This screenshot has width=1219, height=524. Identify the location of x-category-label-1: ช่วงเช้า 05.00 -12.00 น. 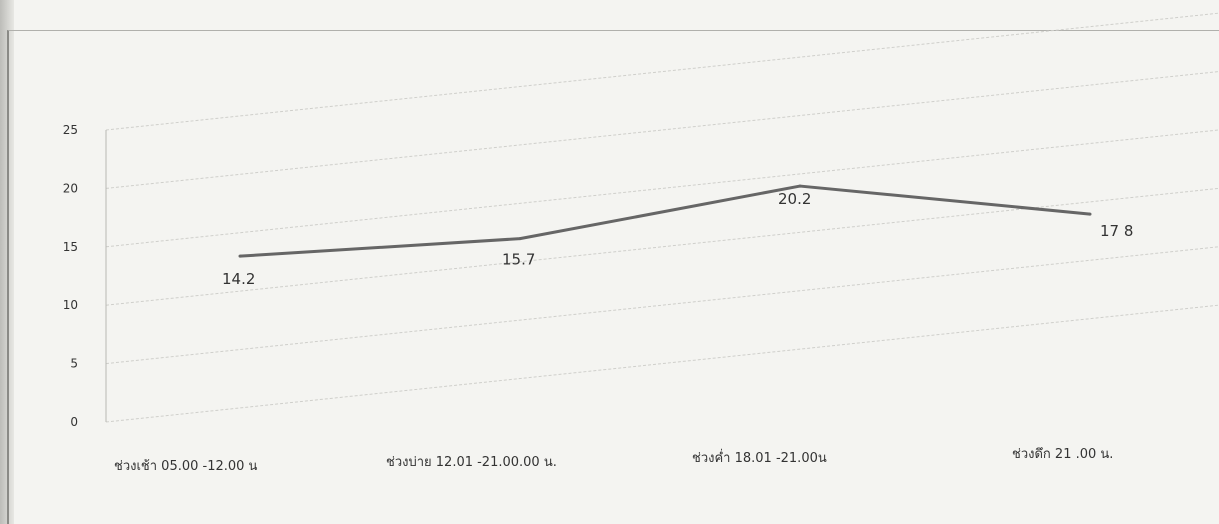
(186, 466).